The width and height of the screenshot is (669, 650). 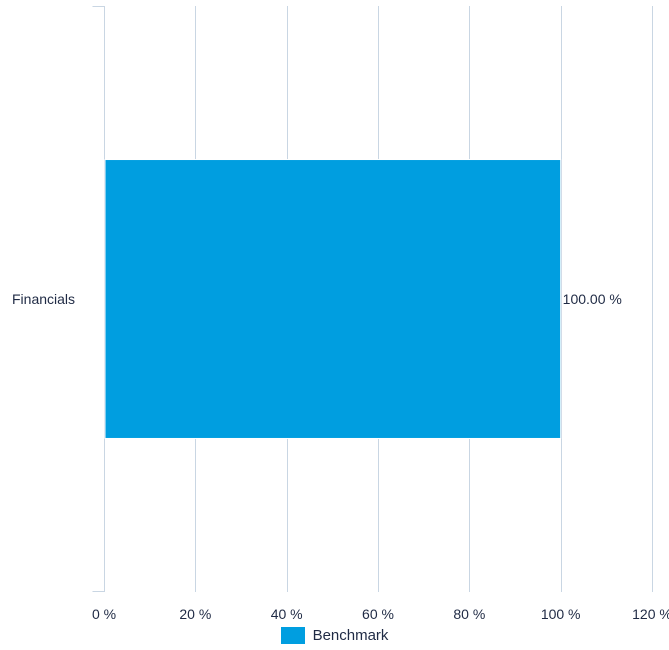 I want to click on category-label: Financials, so click(x=43, y=299).